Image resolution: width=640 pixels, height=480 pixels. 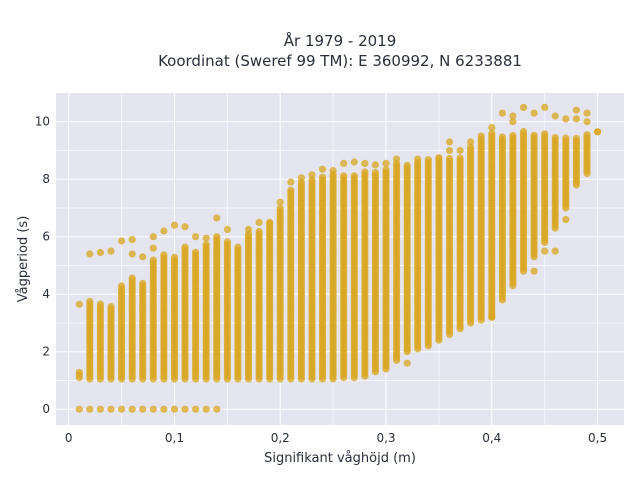 I want to click on y-tick-label: 0, so click(x=46, y=409).